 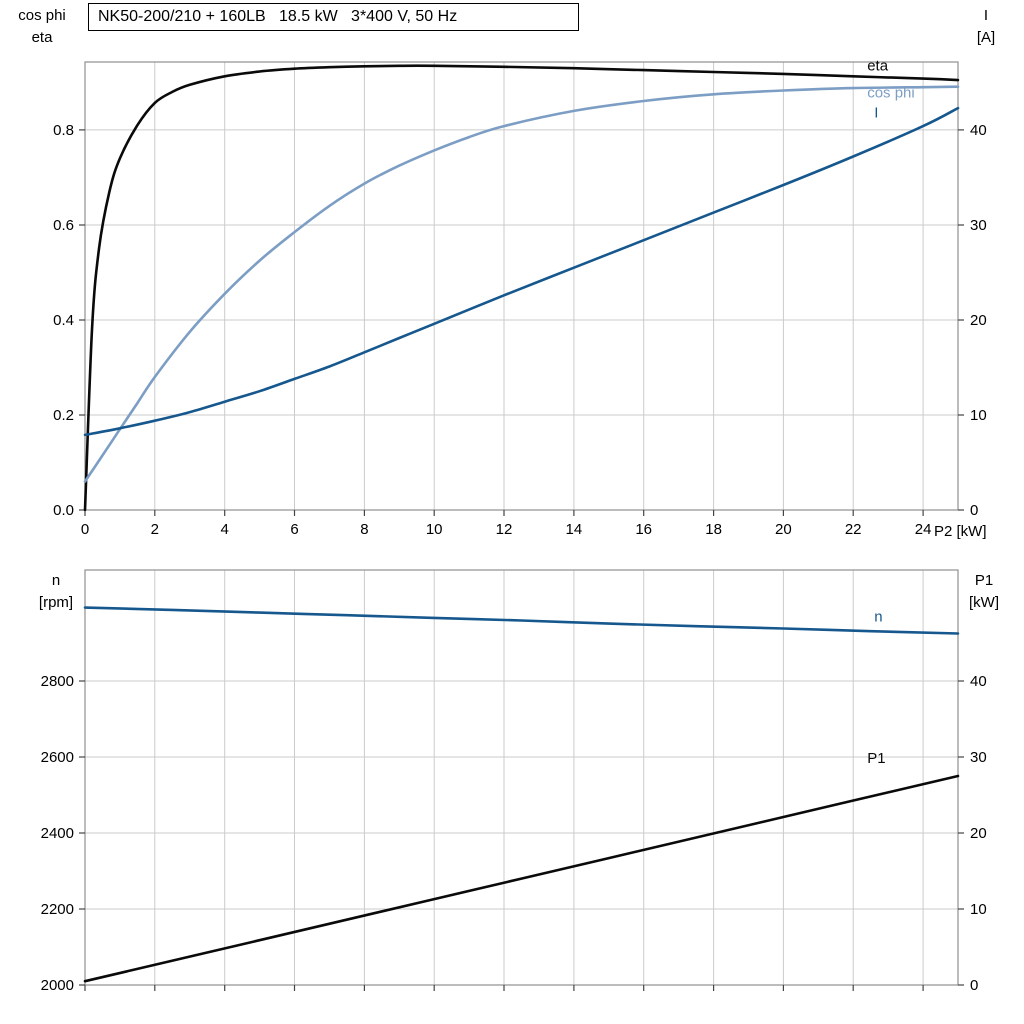 What do you see at coordinates (521, 620) in the screenshot?
I see `series-curve-n` at bounding box center [521, 620].